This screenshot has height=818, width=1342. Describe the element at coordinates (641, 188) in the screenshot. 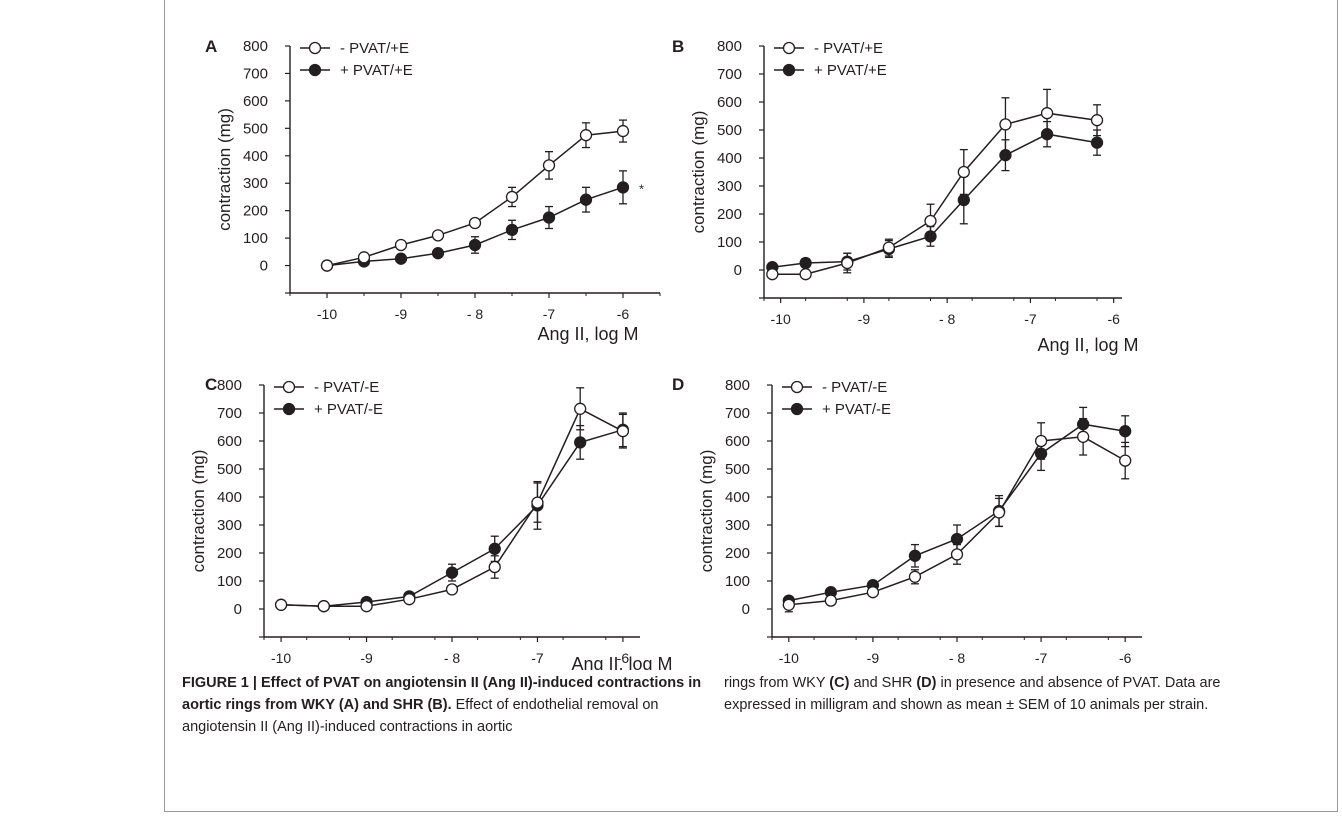

I see `significance-annotation: *` at that location.